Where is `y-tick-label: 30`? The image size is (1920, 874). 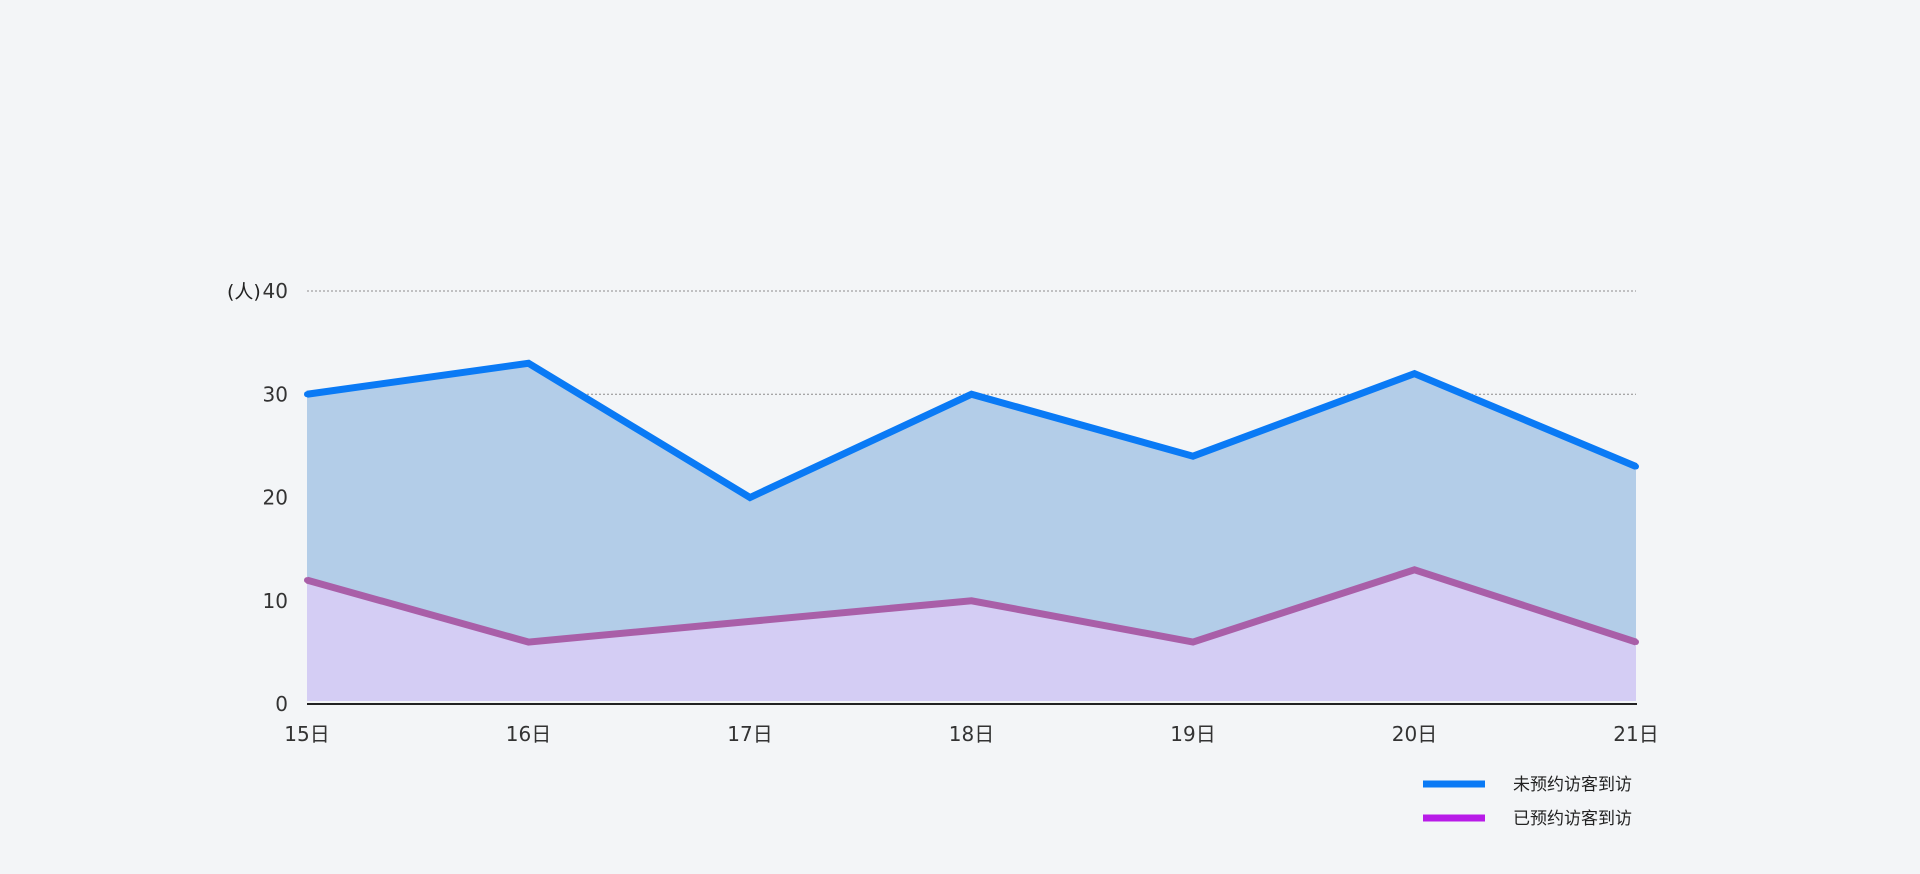
y-tick-label: 30 is located at coordinates (275, 394).